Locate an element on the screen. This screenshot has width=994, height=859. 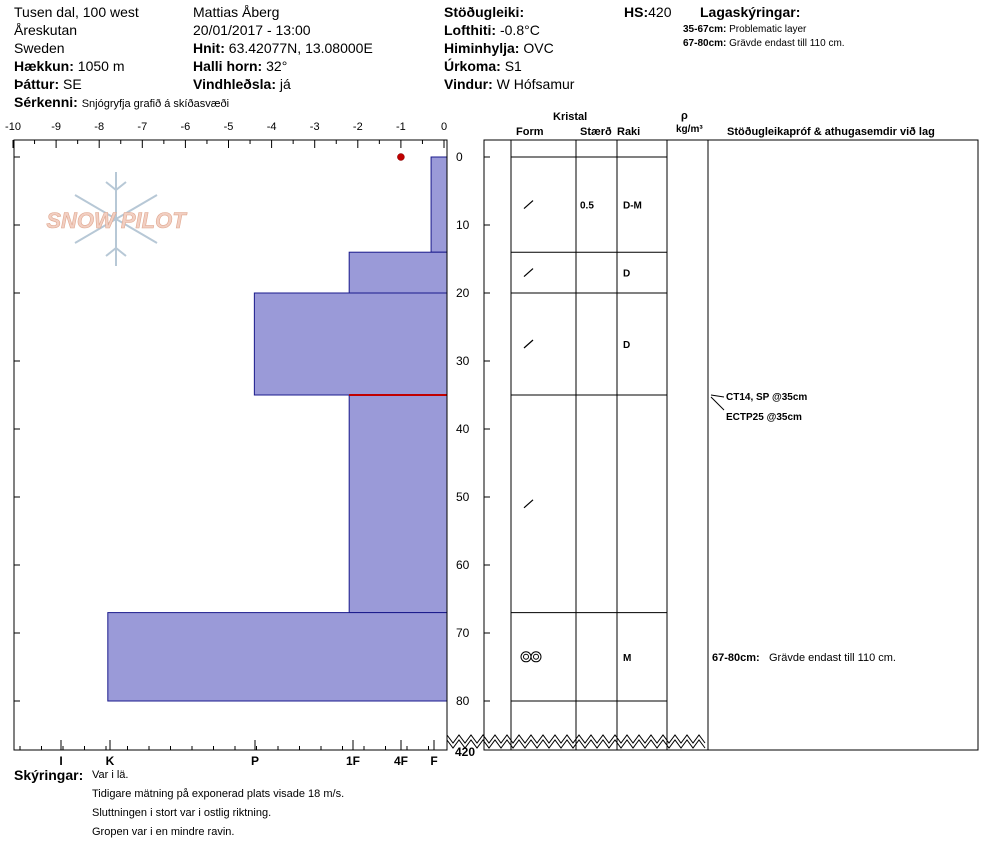
temp-tick-label: -6 is located at coordinates (186, 127).